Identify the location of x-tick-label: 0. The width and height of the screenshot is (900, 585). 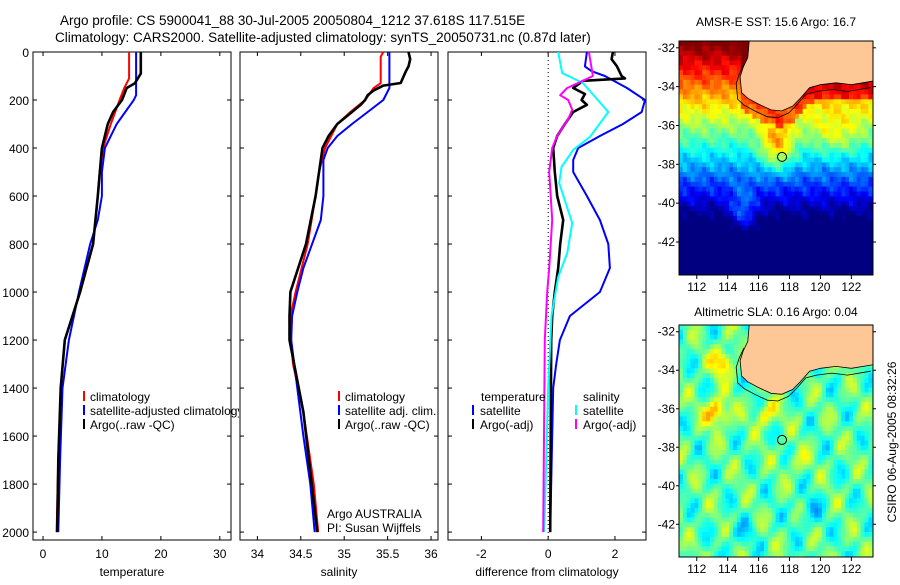
(548, 554).